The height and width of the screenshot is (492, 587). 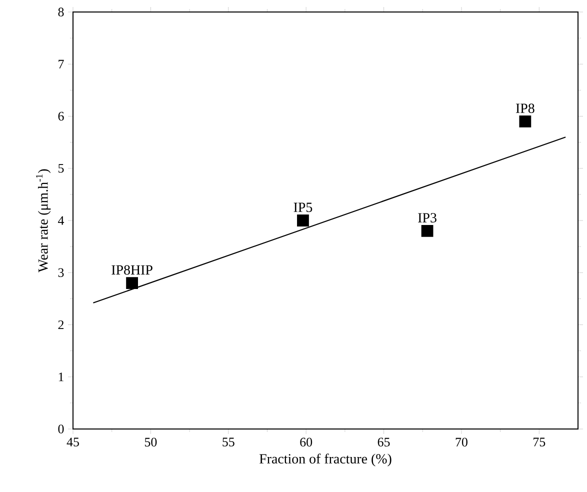 I want to click on y-tick-label: 7, so click(x=61, y=64).